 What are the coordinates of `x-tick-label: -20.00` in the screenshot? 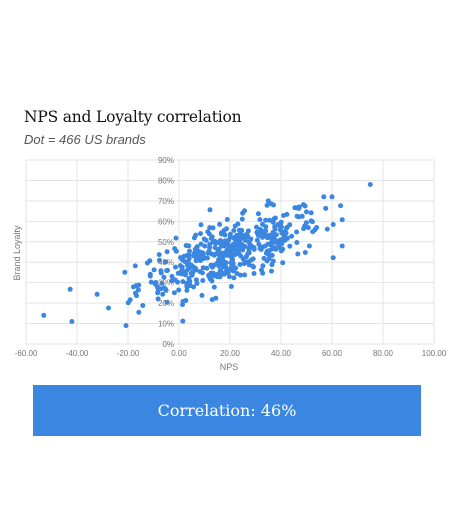 It's located at (128, 353).